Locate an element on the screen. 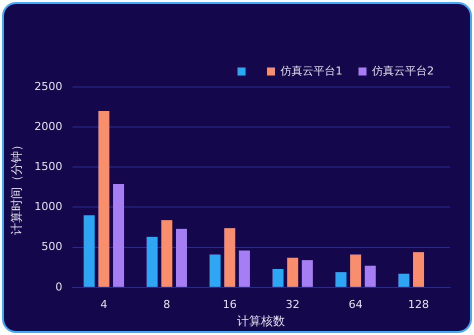 This screenshot has height=335, width=474. x-tick-label: 32 is located at coordinates (293, 304).